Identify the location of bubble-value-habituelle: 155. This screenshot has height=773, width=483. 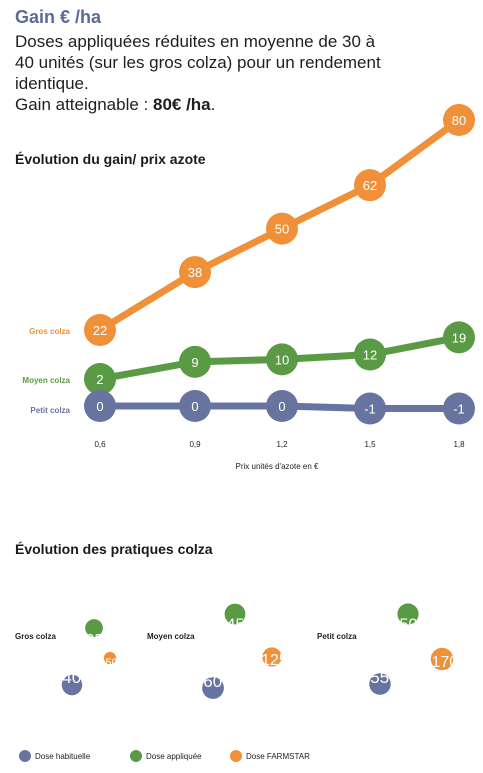
(375, 677).